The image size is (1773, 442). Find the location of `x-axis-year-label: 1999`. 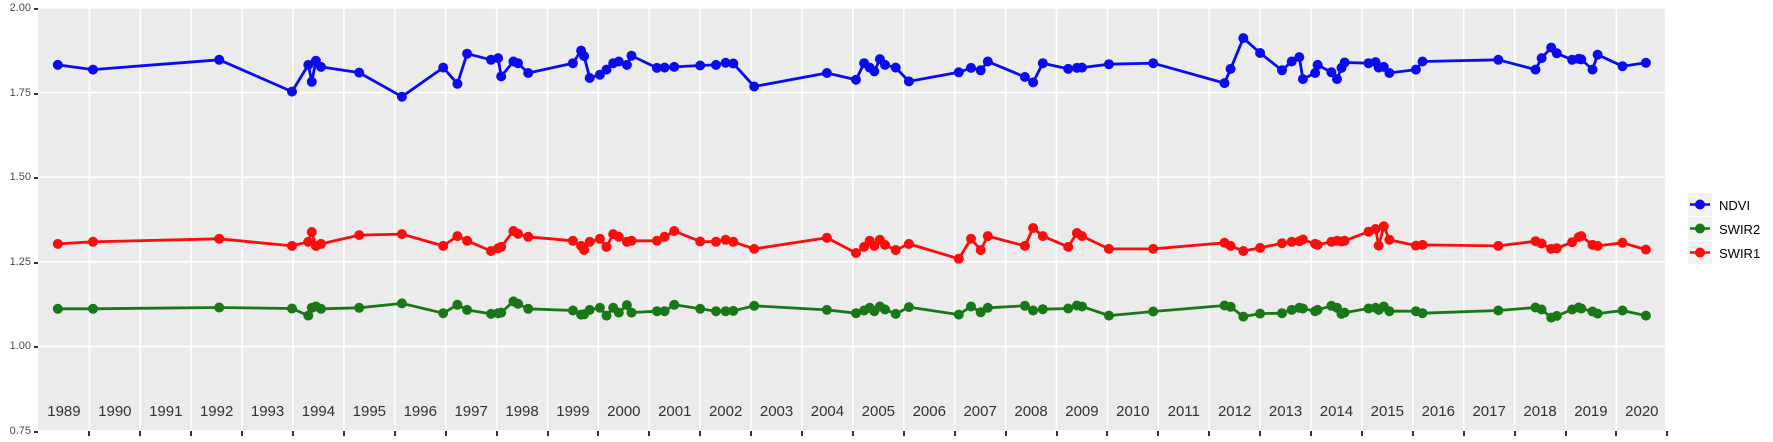

x-axis-year-label: 1999 is located at coordinates (573, 411).